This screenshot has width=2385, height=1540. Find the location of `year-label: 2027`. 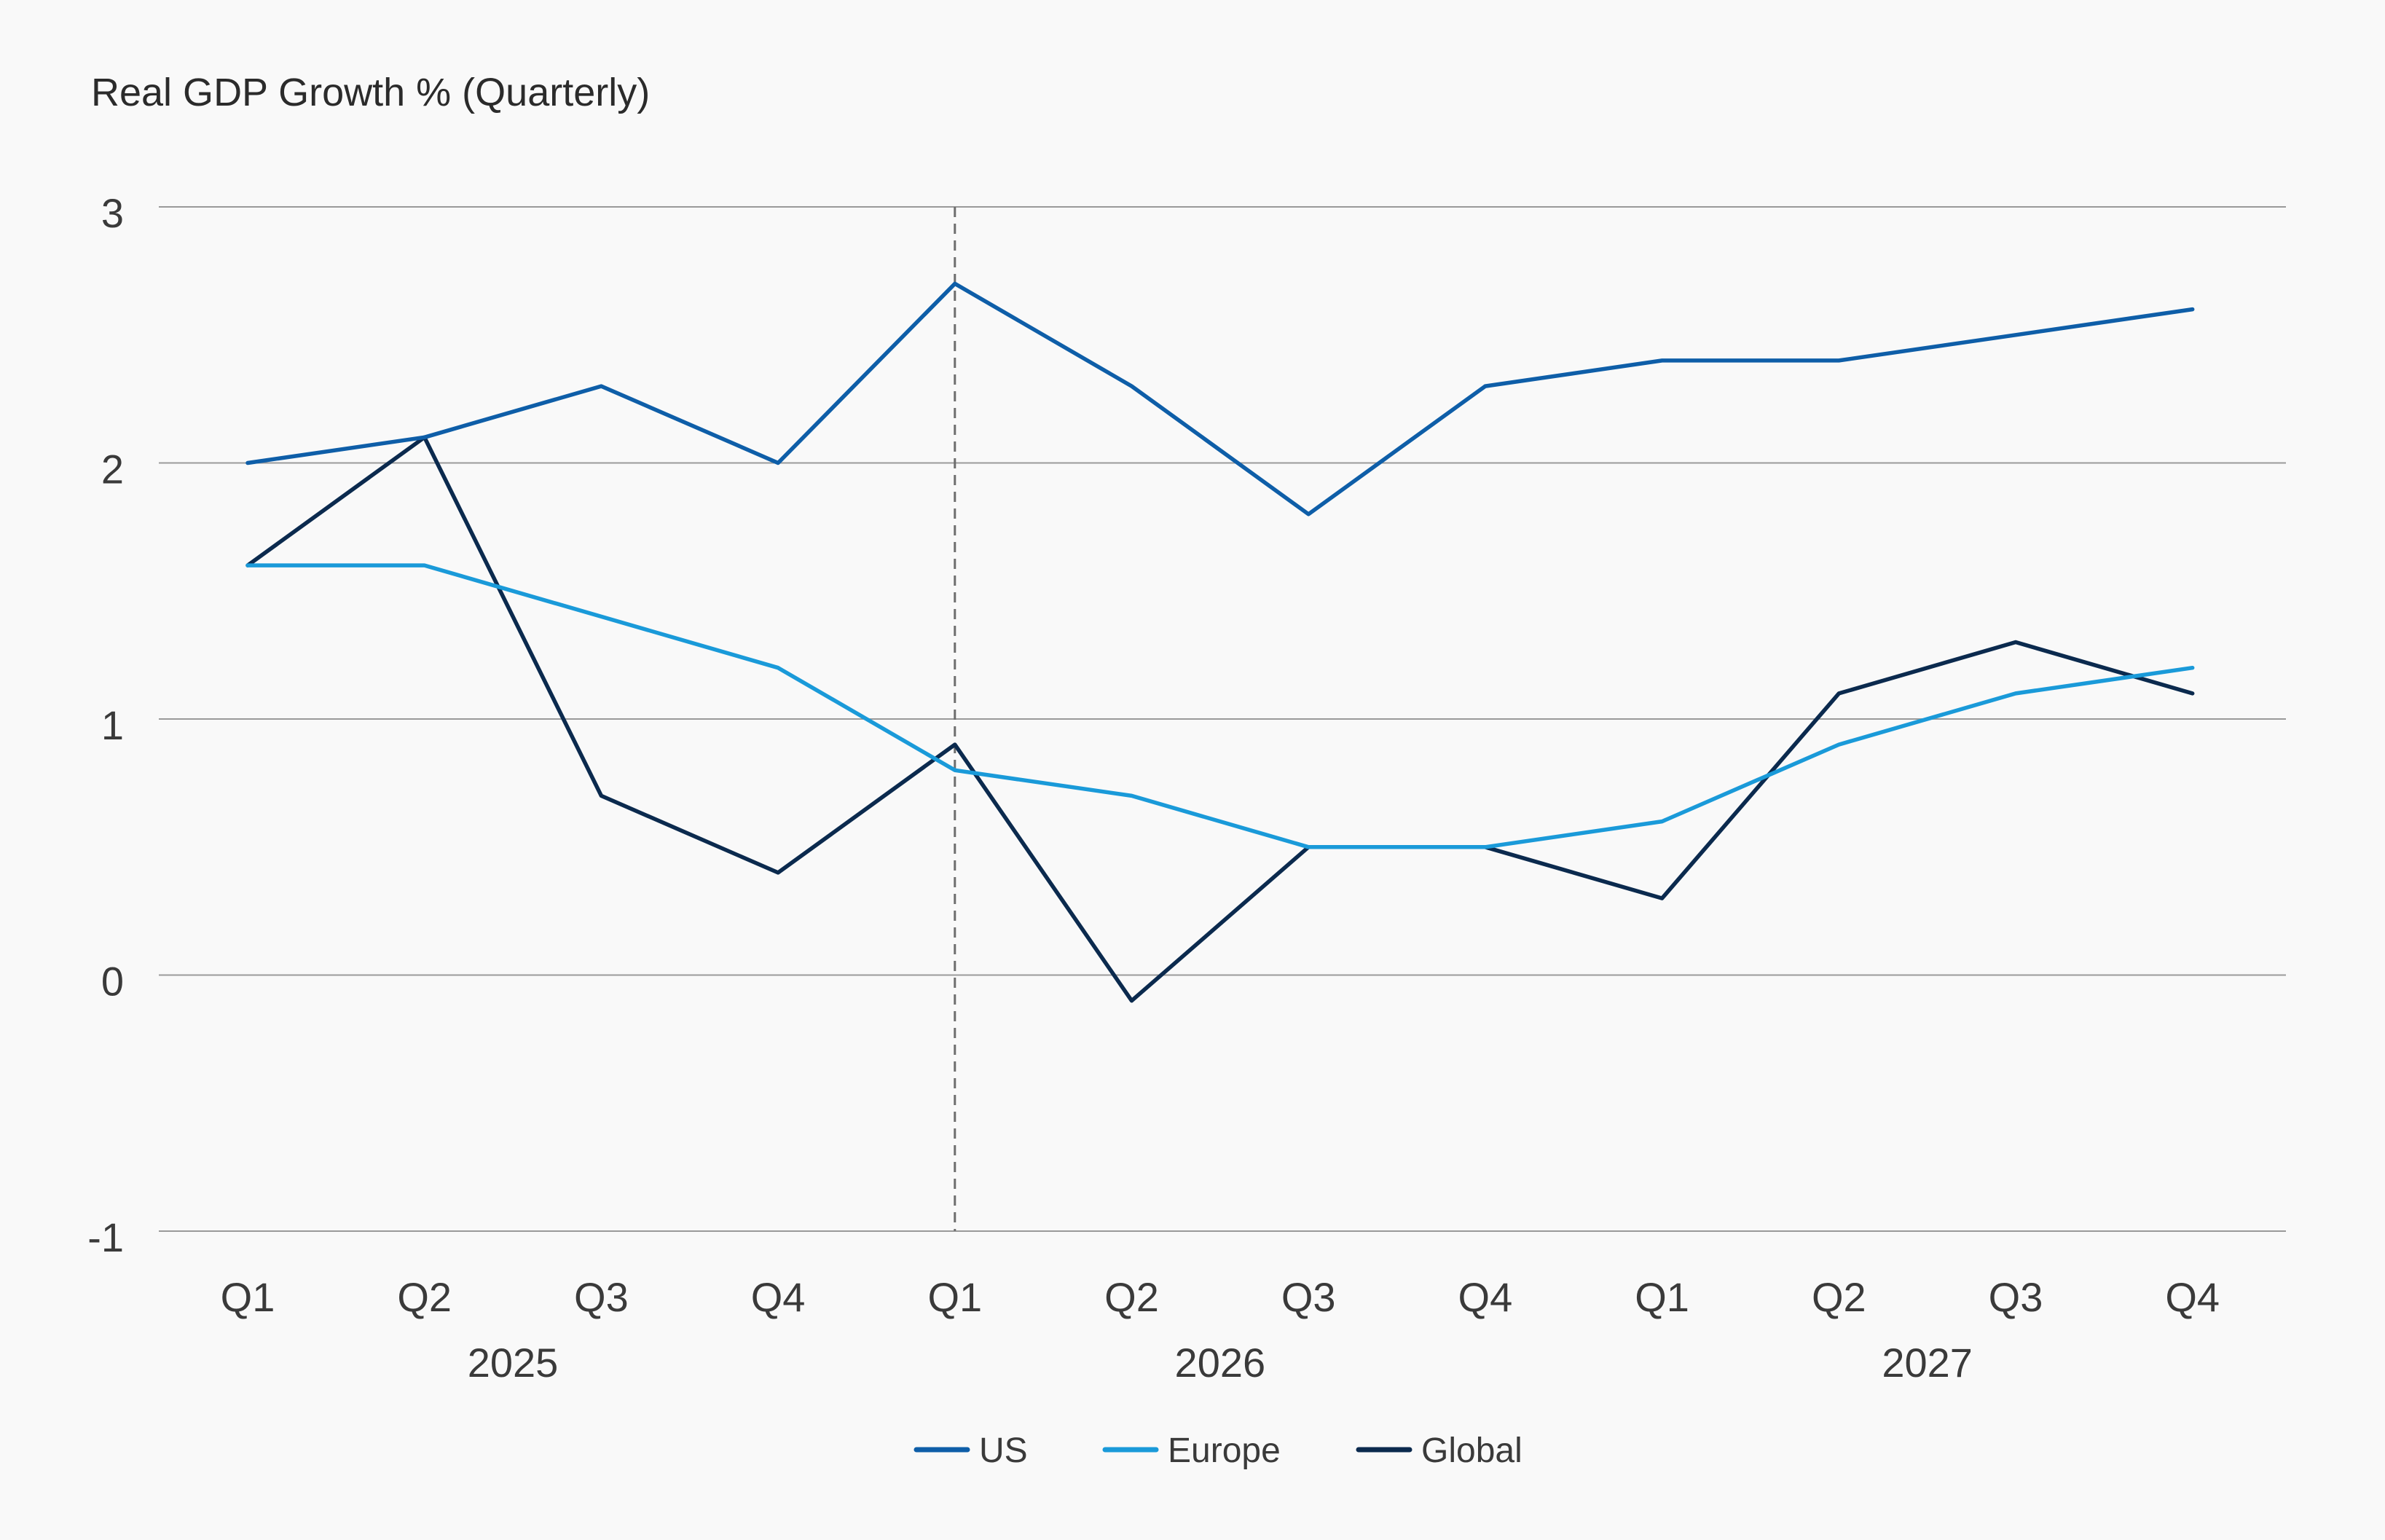

year-label: 2027 is located at coordinates (1927, 1363).